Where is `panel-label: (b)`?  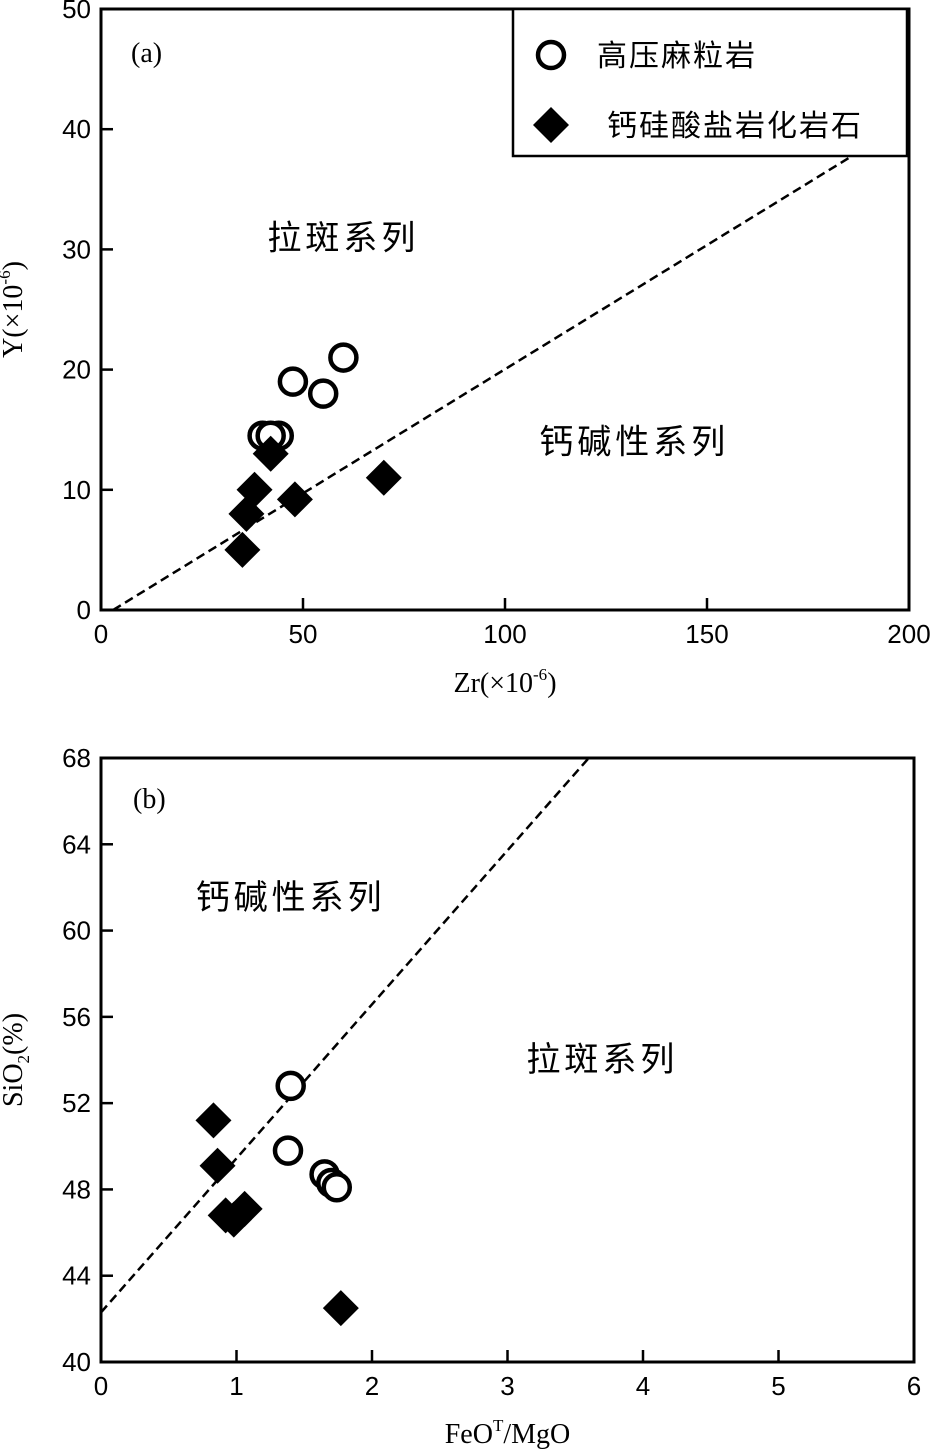
panel-label: (b) is located at coordinates (149, 799).